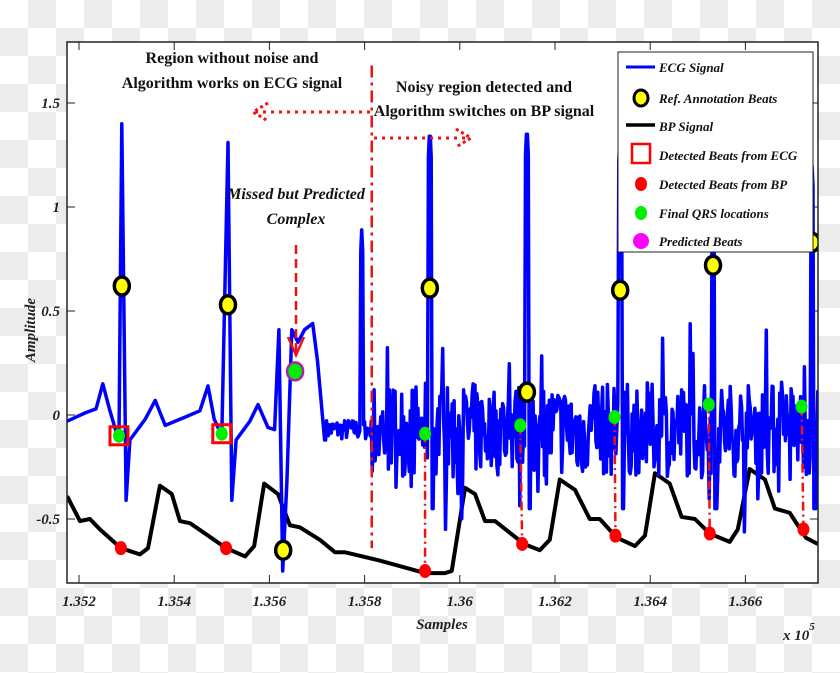 The image size is (840, 673). Describe the element at coordinates (484, 87) in the screenshot. I see `right-region-label-1: Noisy region detected and` at that location.